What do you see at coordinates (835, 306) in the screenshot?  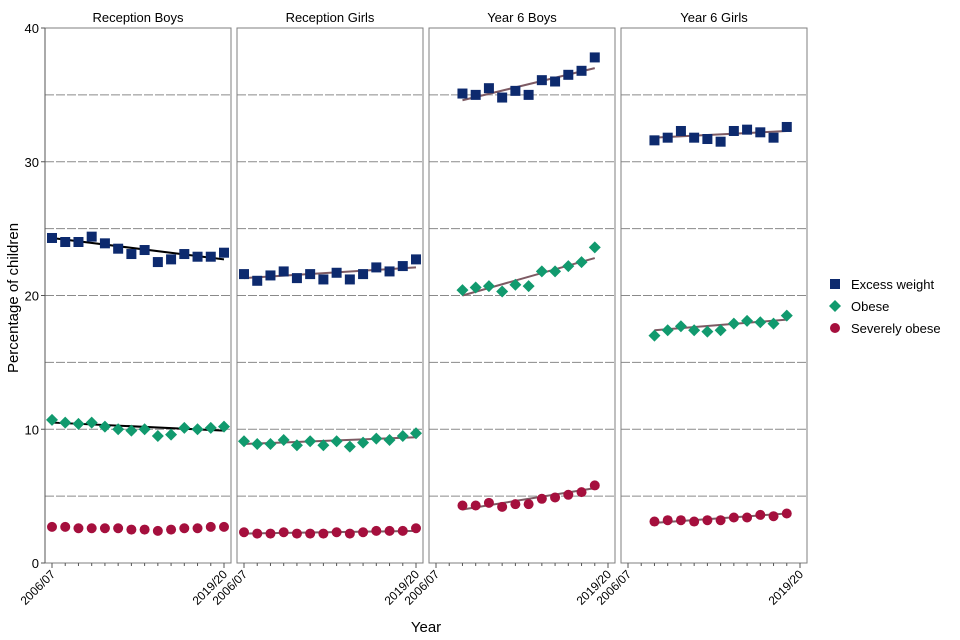 I see `legend-diamond-icon` at bounding box center [835, 306].